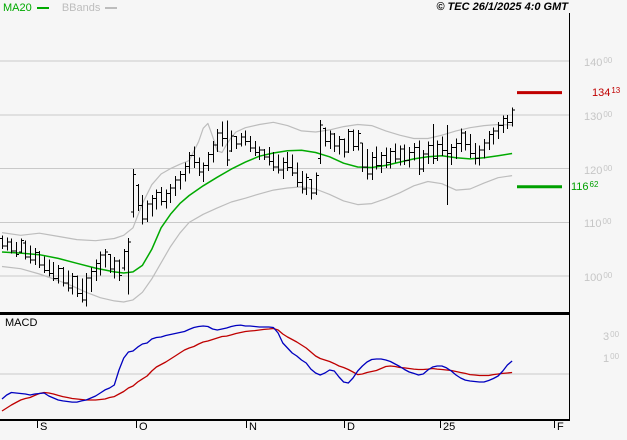 The width and height of the screenshot is (627, 440). What do you see at coordinates (598, 170) in the screenshot?
I see `price-axis-label: 12000` at bounding box center [598, 170].